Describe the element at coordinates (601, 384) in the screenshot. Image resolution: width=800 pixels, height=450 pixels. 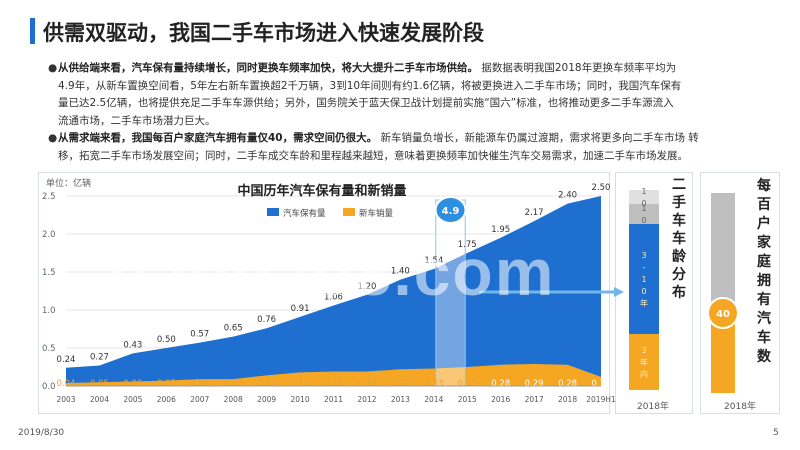
I see `data-label-new-sales: 0.12` at that location.